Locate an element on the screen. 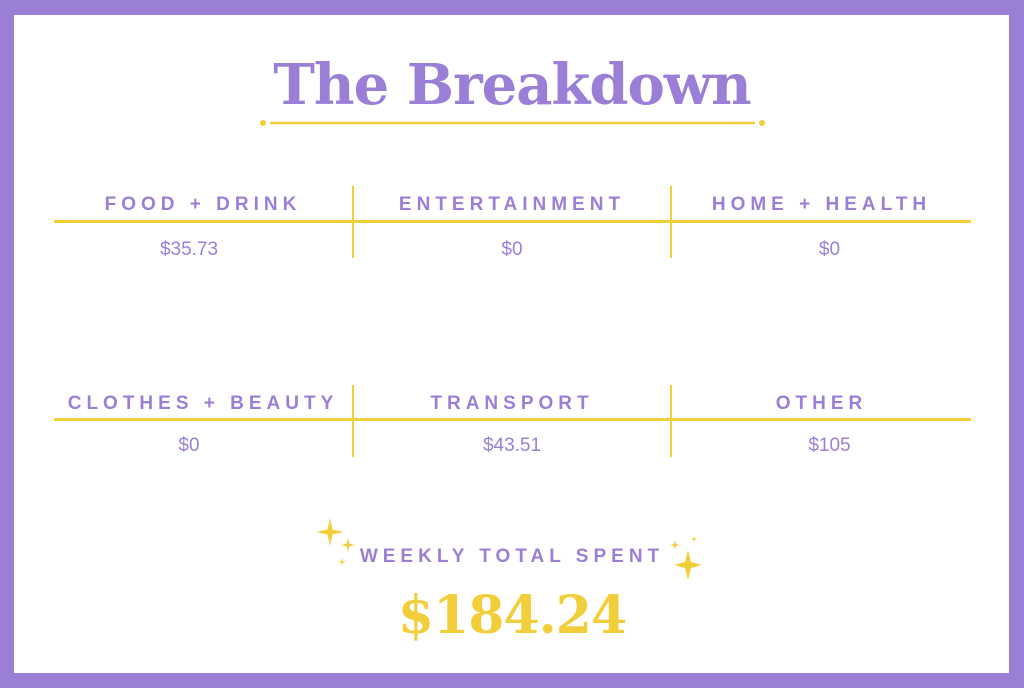 The width and height of the screenshot is (1024, 688). title-underline is located at coordinates (512, 123).